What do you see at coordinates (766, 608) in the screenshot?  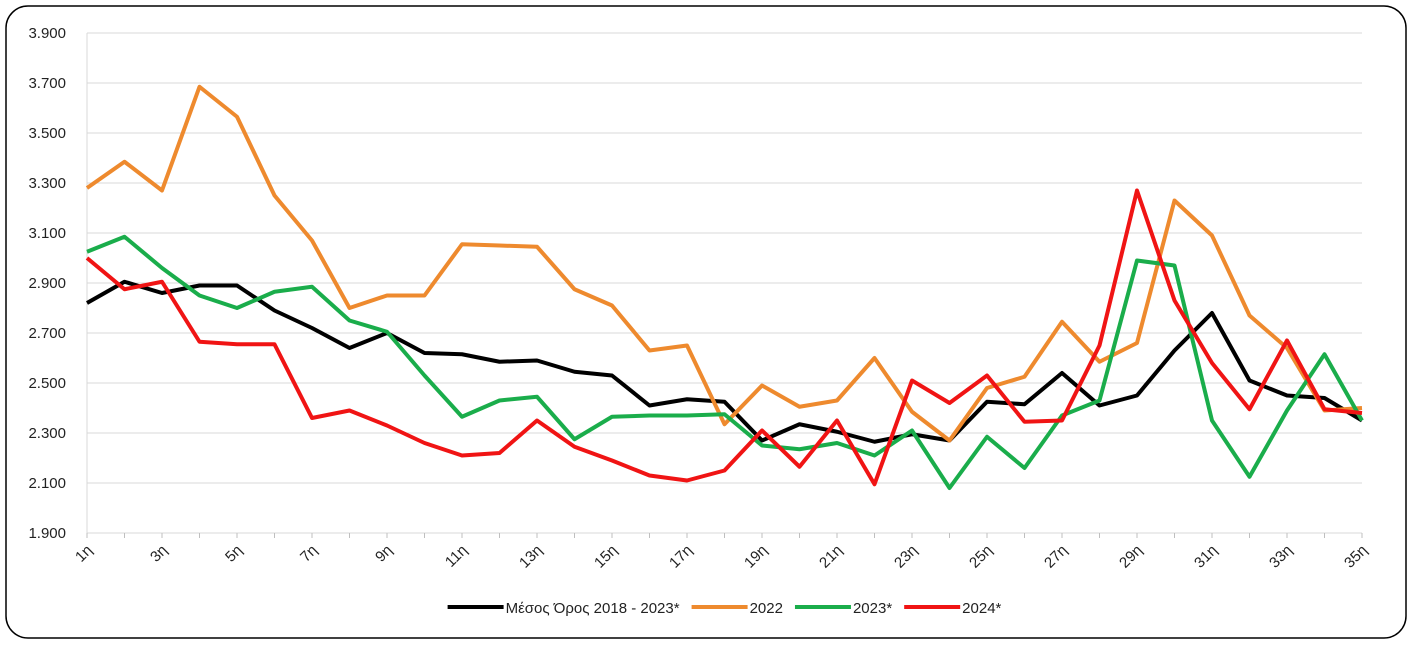 I see `legend-label: 2022` at bounding box center [766, 608].